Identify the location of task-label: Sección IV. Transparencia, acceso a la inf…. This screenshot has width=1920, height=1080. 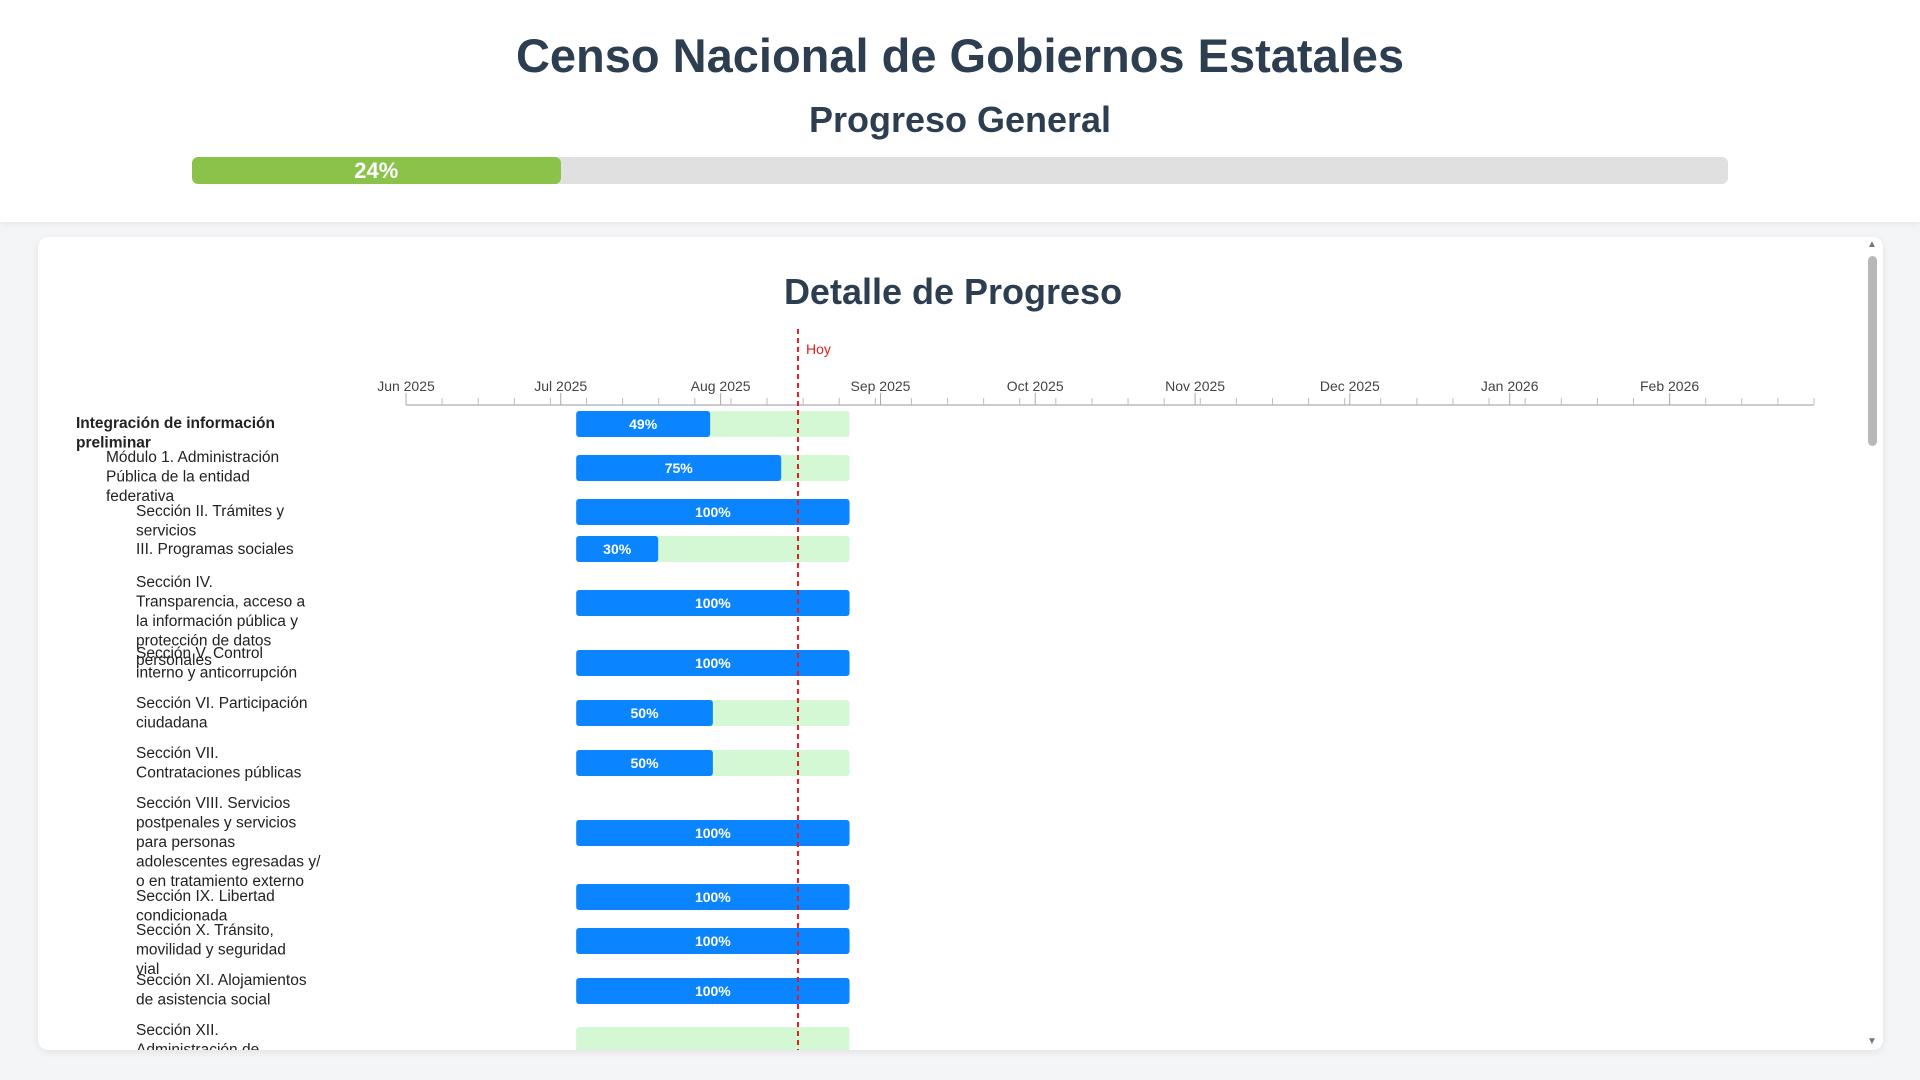
(221, 621).